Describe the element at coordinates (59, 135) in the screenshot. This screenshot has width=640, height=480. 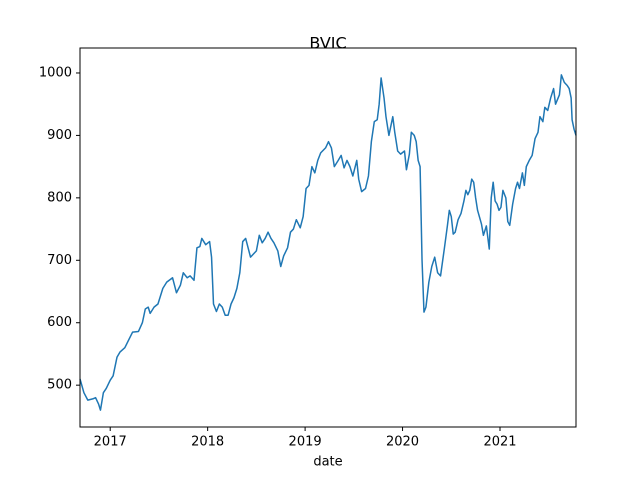
I see `y-tick-label: 900` at that location.